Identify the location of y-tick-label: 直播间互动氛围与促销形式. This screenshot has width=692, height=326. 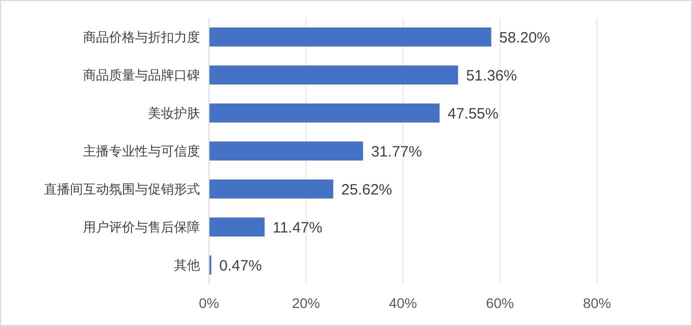
(122, 189).